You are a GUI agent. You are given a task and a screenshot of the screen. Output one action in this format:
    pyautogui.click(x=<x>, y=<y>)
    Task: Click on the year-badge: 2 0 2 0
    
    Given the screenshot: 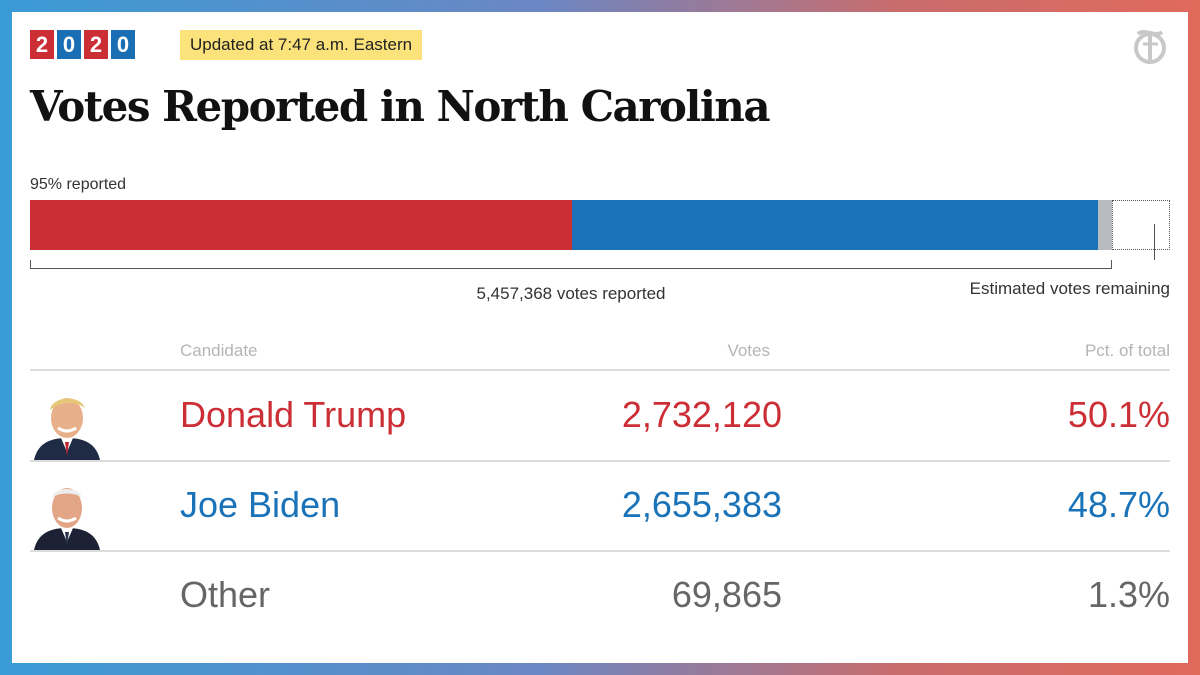 What is the action you would take?
    pyautogui.click(x=84, y=44)
    